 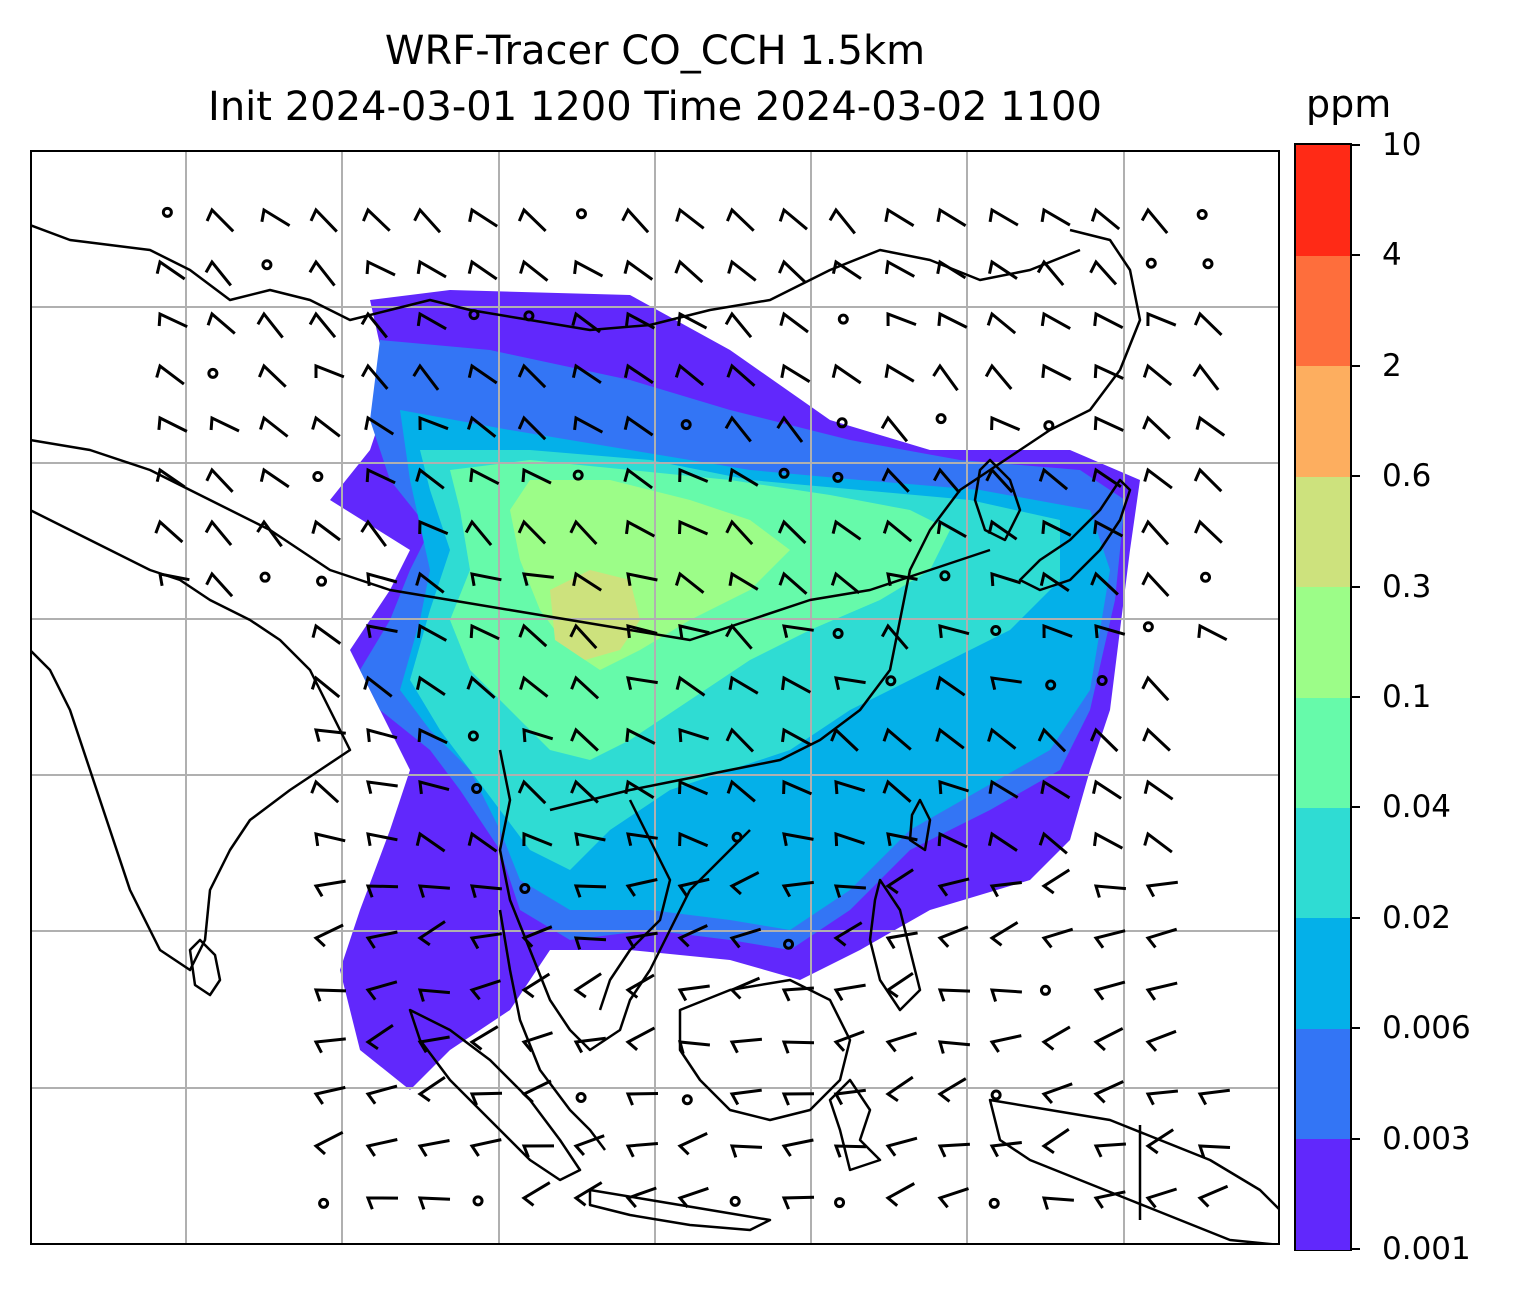 I want to click on border-central, so click(x=510, y=540).